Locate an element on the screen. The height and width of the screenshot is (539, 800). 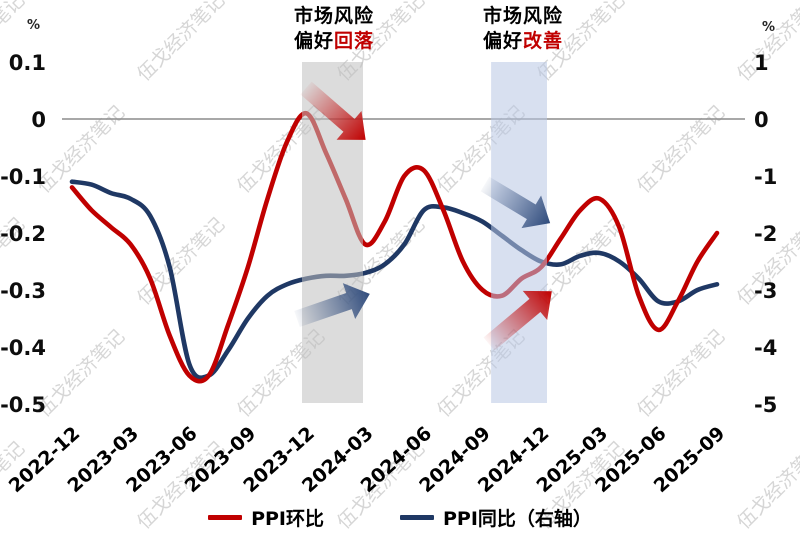
right-axis-tick: -1 is located at coordinates (765, 177).